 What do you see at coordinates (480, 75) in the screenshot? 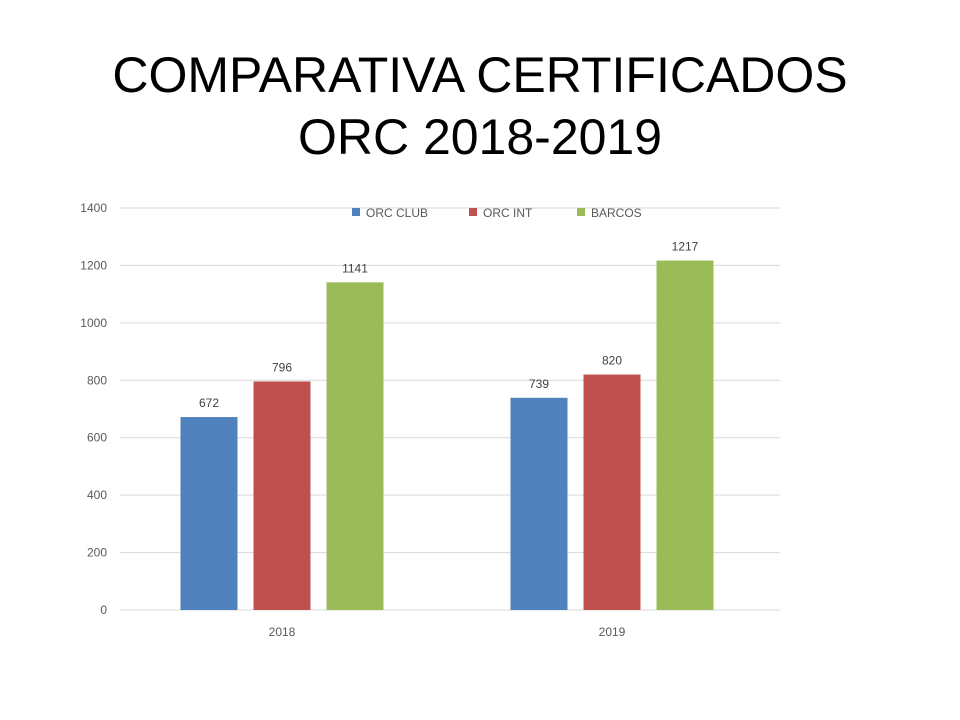
I see `title-line-1: COMPARATIVA CERTIFICADOS` at bounding box center [480, 75].